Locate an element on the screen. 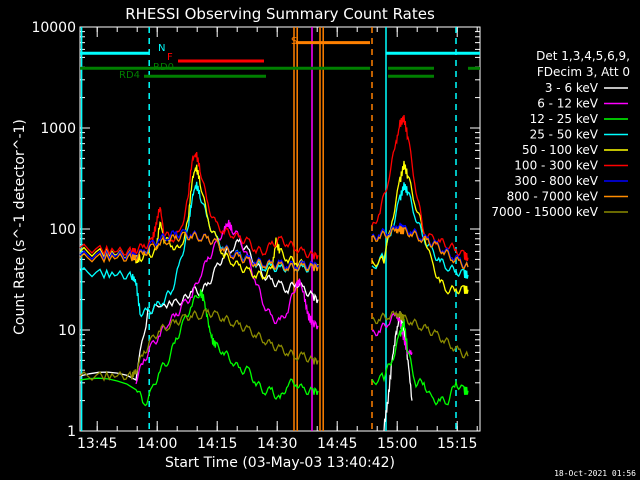  legend-label: 300 - 800 keV is located at coordinates (556, 181).